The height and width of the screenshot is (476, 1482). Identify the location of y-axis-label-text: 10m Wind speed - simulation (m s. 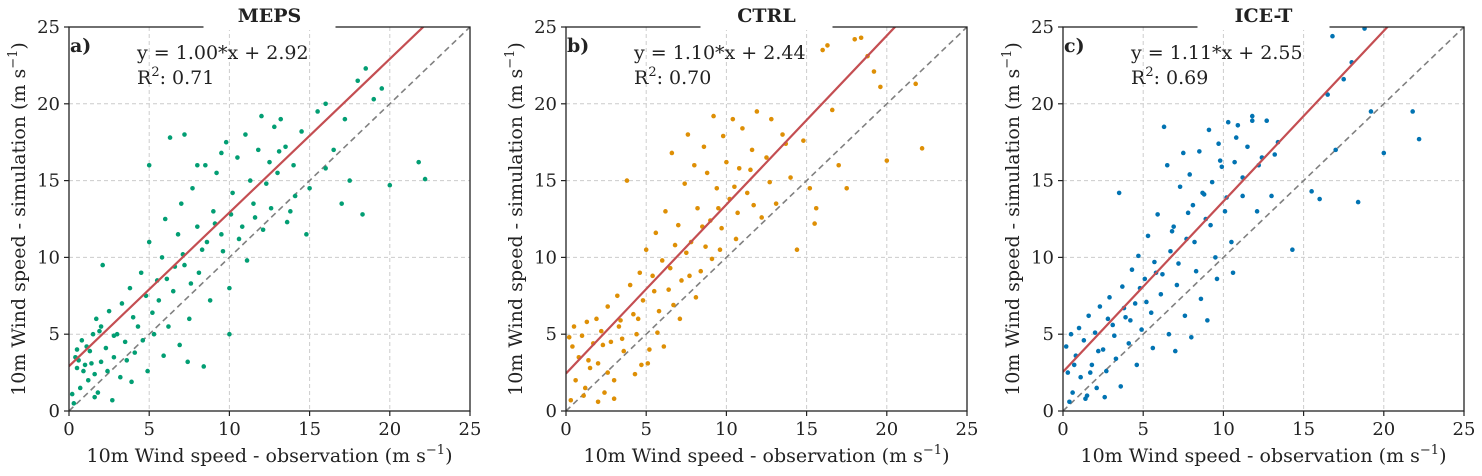
(1013, 232).